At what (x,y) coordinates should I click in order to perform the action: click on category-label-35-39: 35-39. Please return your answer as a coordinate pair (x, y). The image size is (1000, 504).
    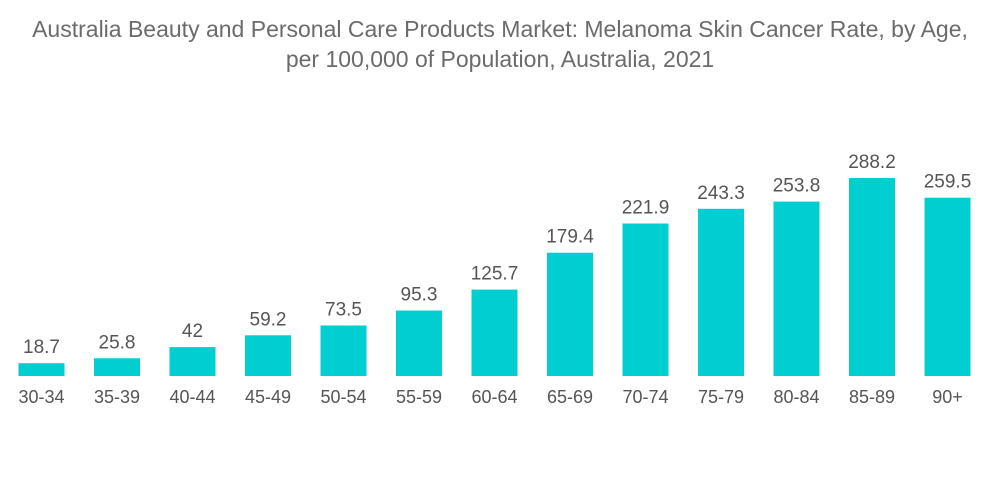
    Looking at the image, I should click on (117, 397).